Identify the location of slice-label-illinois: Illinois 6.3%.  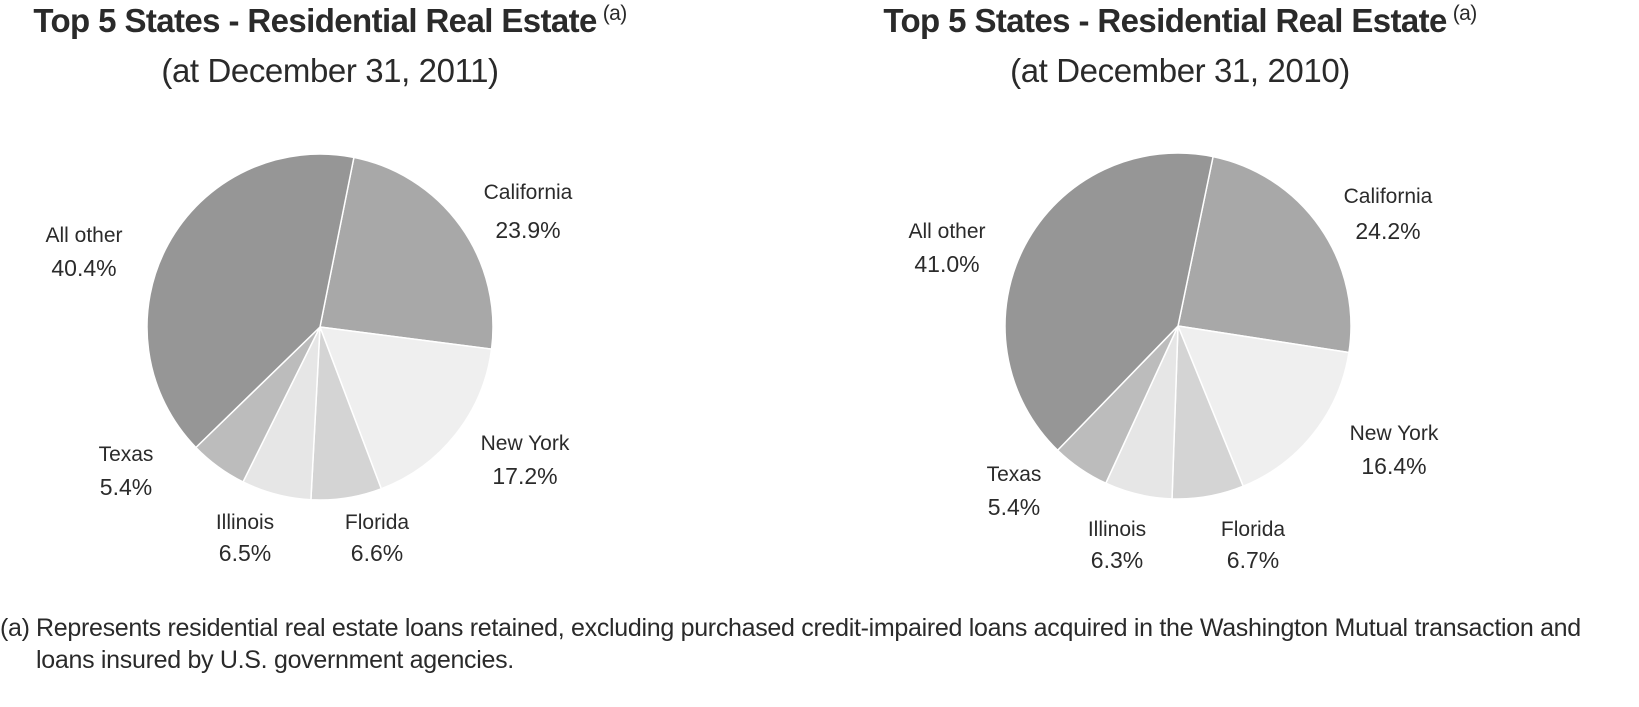
(1117, 545).